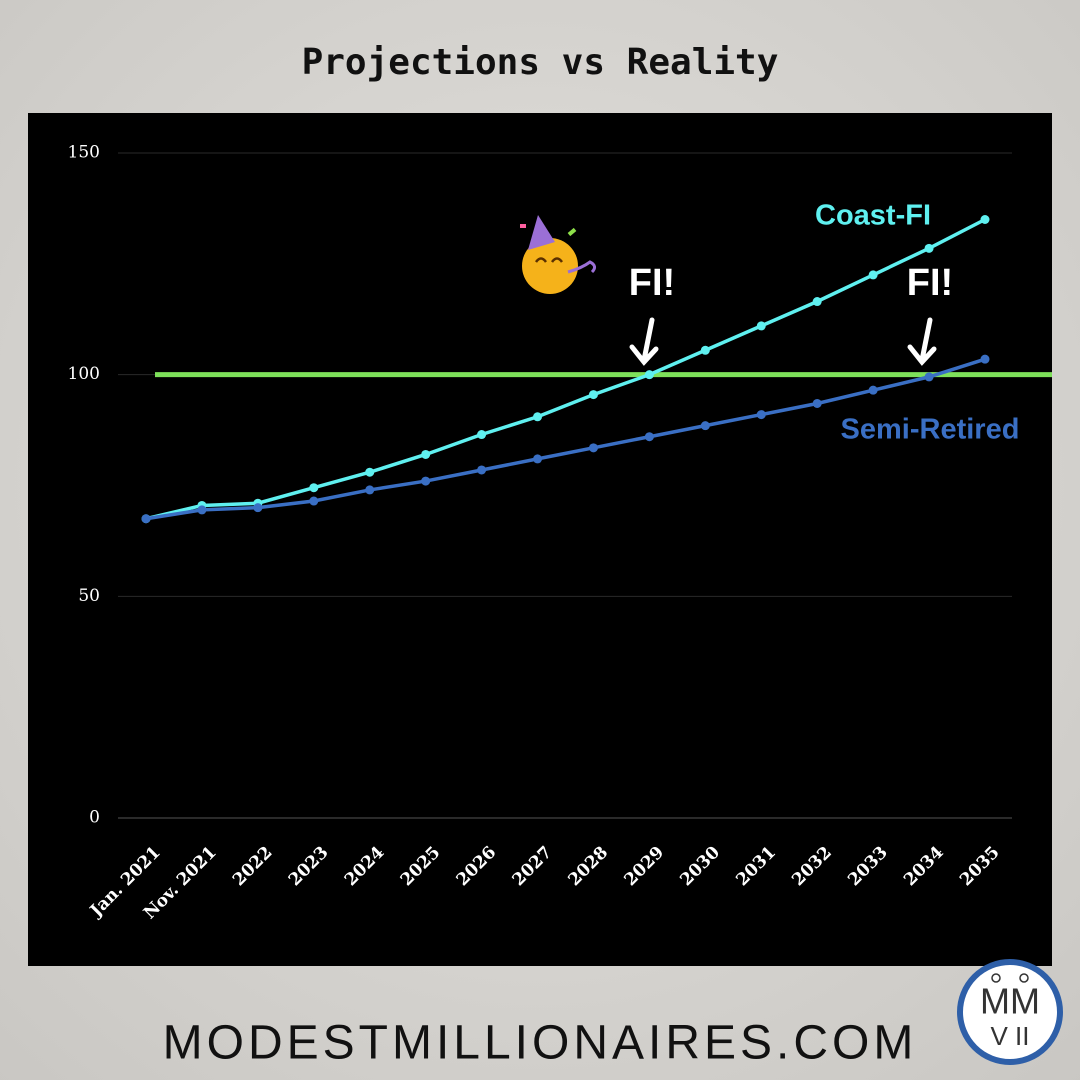 The image size is (1080, 1080). I want to click on logo-ring, so click(1010, 1012).